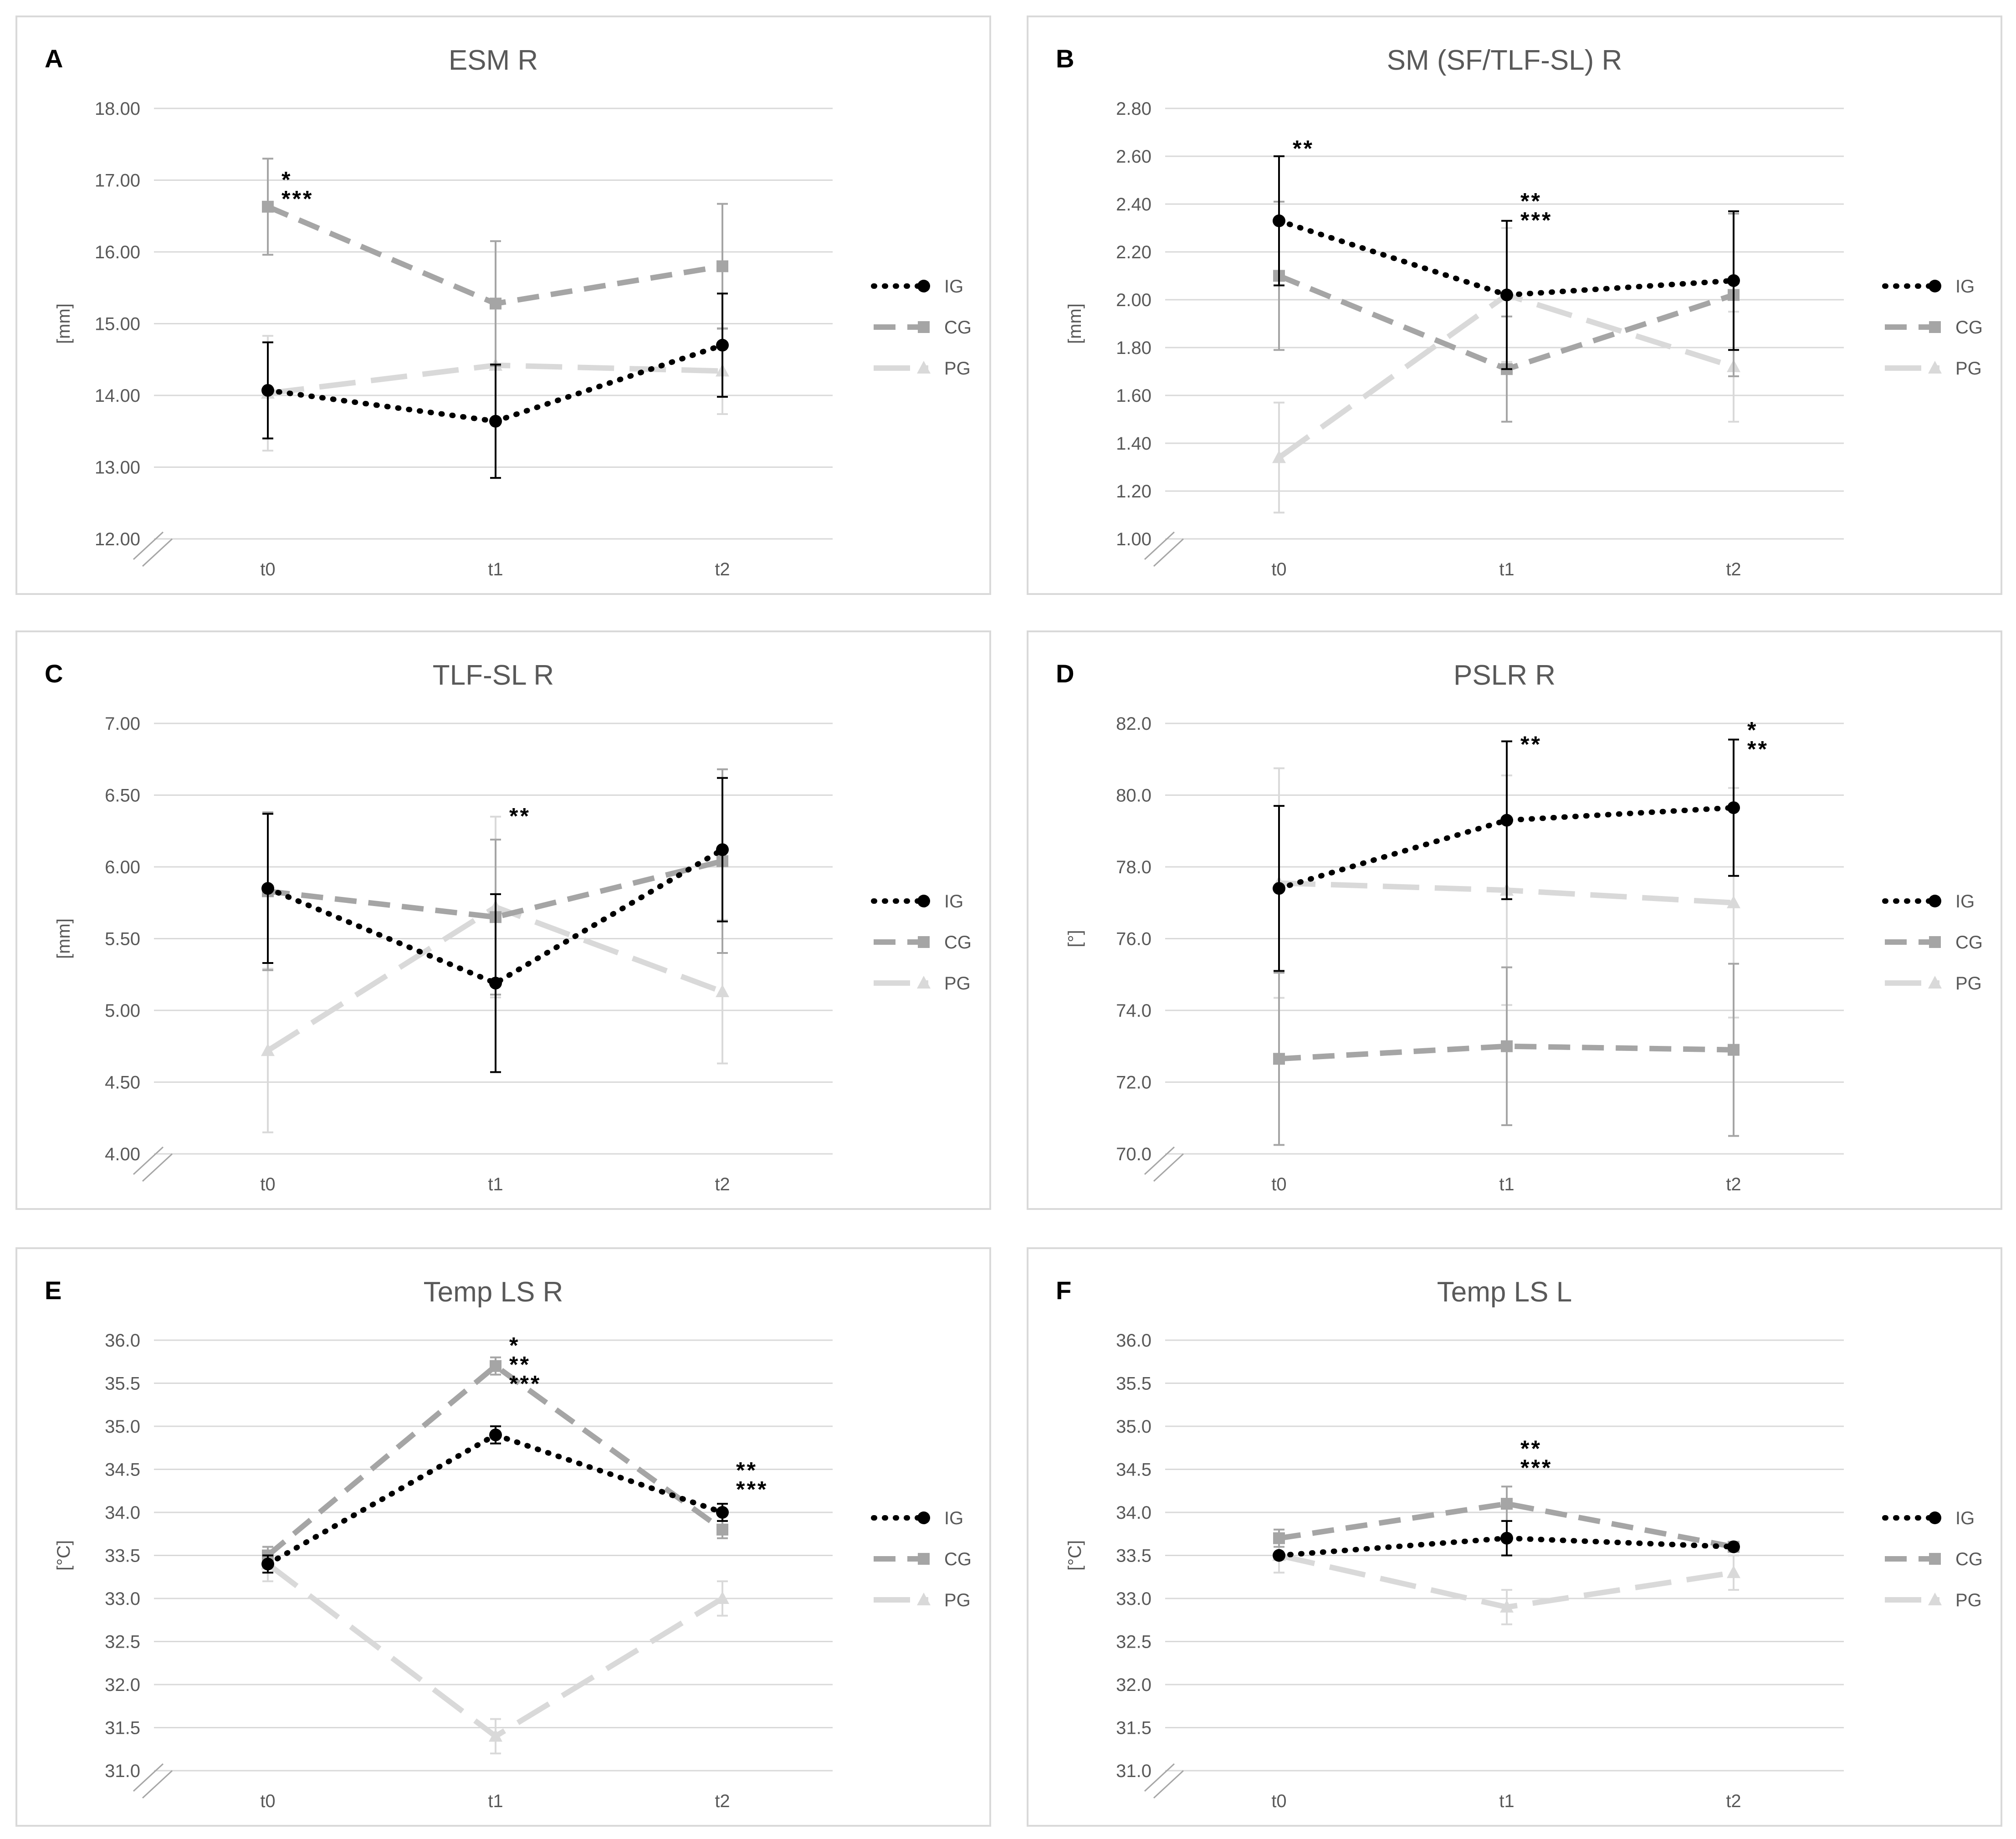 This screenshot has width=2016, height=1839. I want to click on y-tick-label: 70.0, so click(1133, 1154).